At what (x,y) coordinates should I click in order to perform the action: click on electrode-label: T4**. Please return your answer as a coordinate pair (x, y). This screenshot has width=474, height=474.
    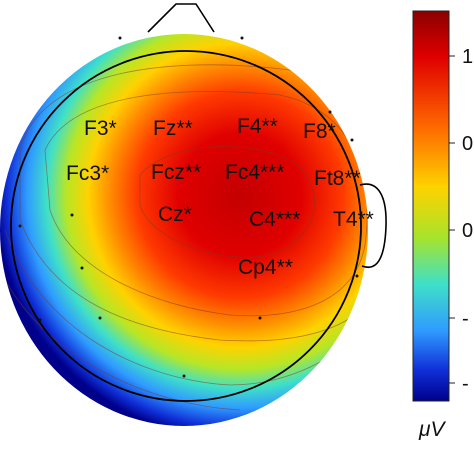
    Looking at the image, I should click on (353, 219).